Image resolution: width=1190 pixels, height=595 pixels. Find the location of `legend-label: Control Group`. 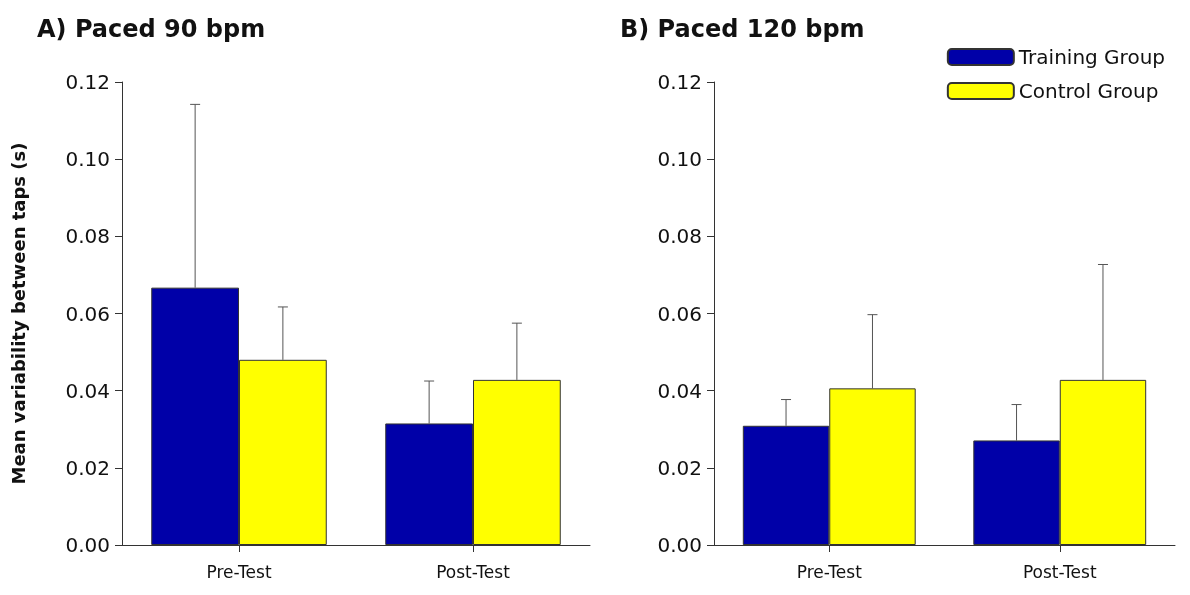

legend-label: Control Group is located at coordinates (1088, 91).